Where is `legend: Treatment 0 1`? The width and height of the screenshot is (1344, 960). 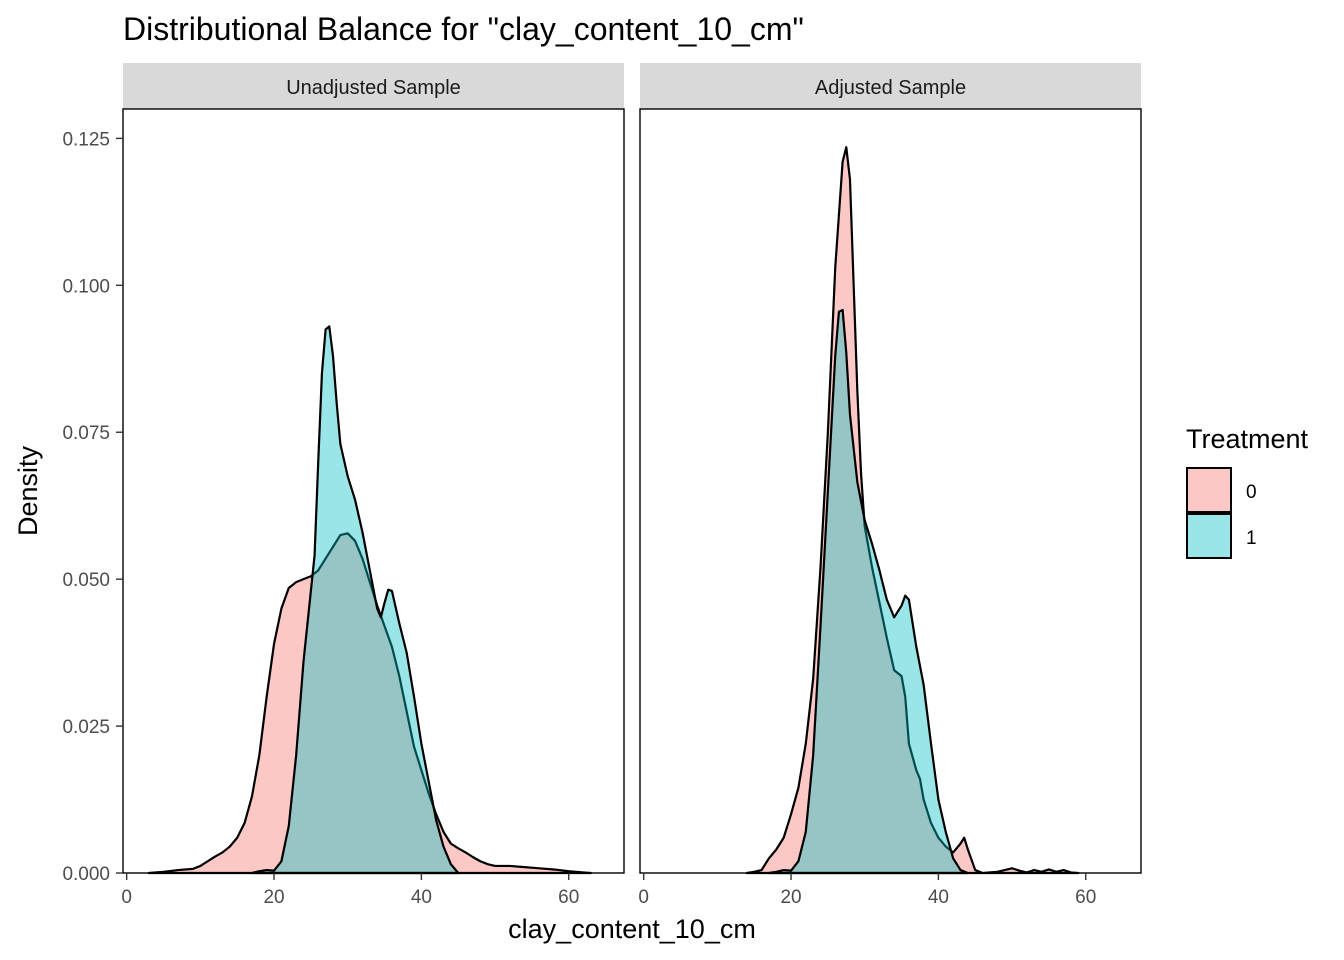
legend: Treatment 0 1 is located at coordinates (1247, 491).